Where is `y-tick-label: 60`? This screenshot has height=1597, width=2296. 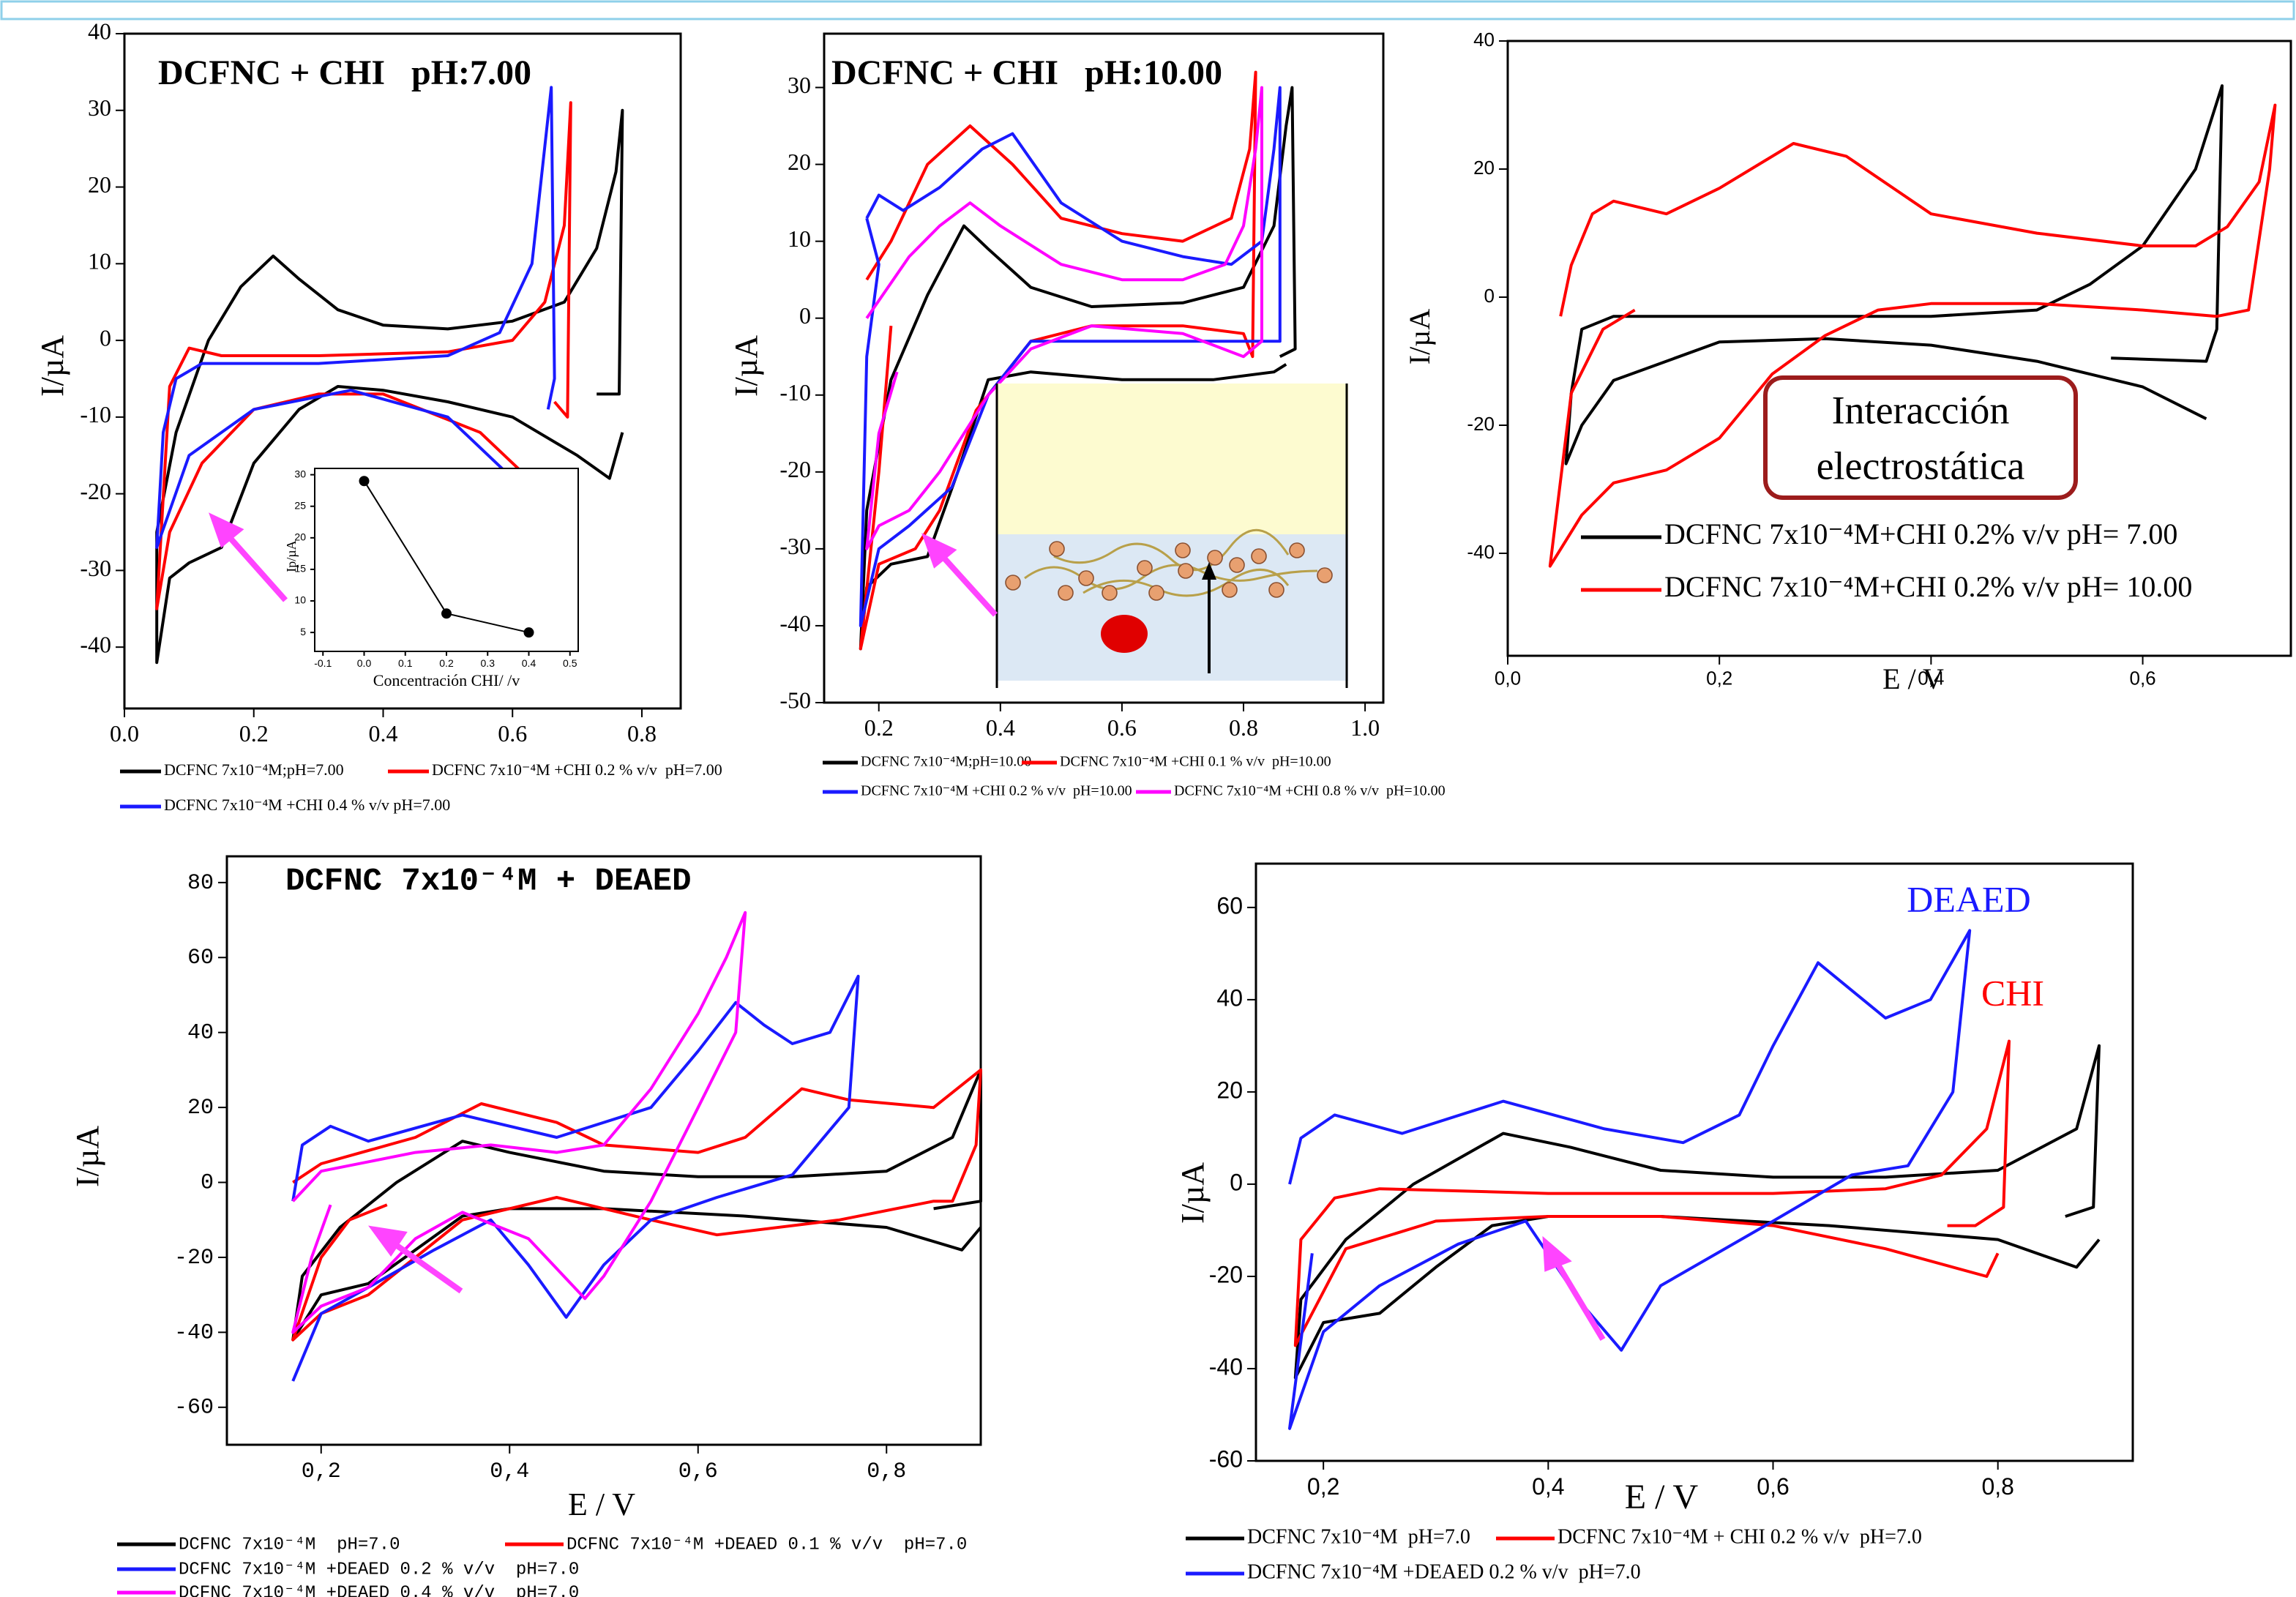
y-tick-label: 60 is located at coordinates (201, 958).